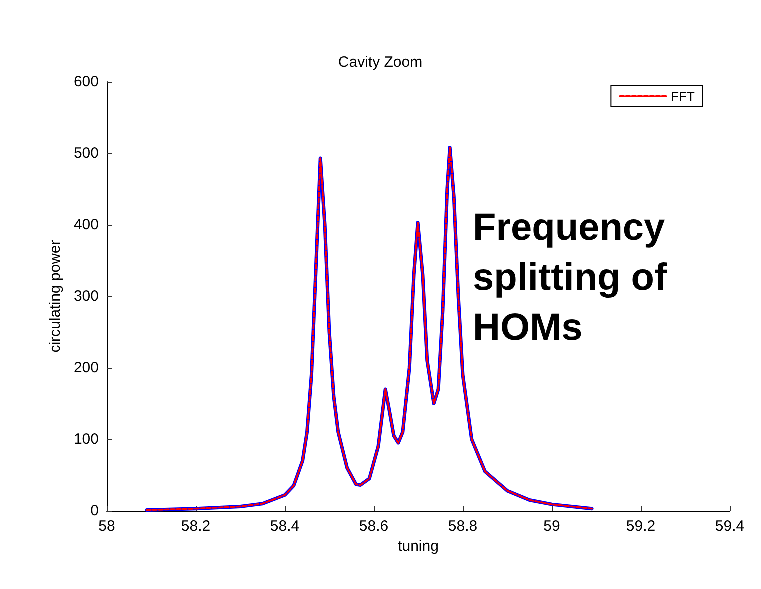  What do you see at coordinates (285, 526) in the screenshot?
I see `x-tick-label: 58.4` at bounding box center [285, 526].